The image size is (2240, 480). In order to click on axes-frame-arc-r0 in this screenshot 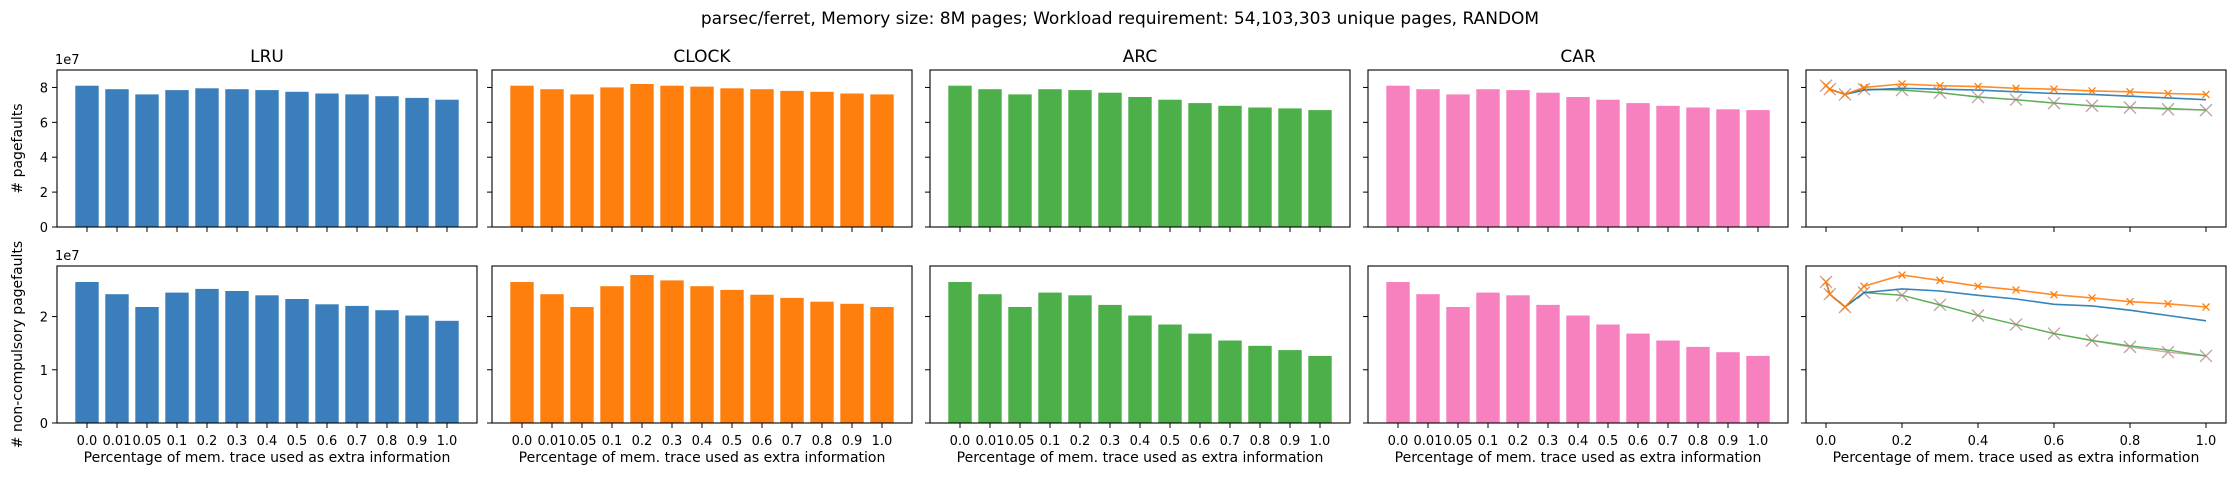, I will do `click(1140, 148)`.